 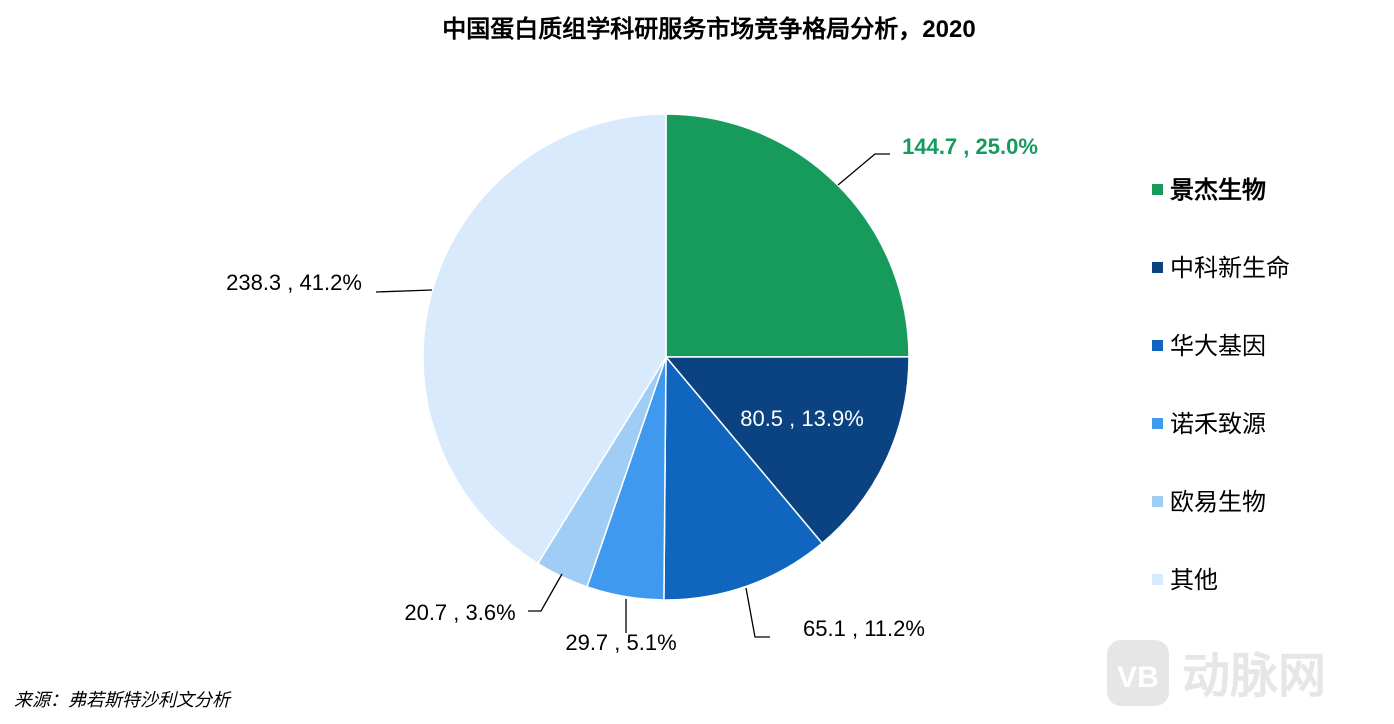 What do you see at coordinates (1218, 424) in the screenshot?
I see `legend-label: 诺禾致源` at bounding box center [1218, 424].